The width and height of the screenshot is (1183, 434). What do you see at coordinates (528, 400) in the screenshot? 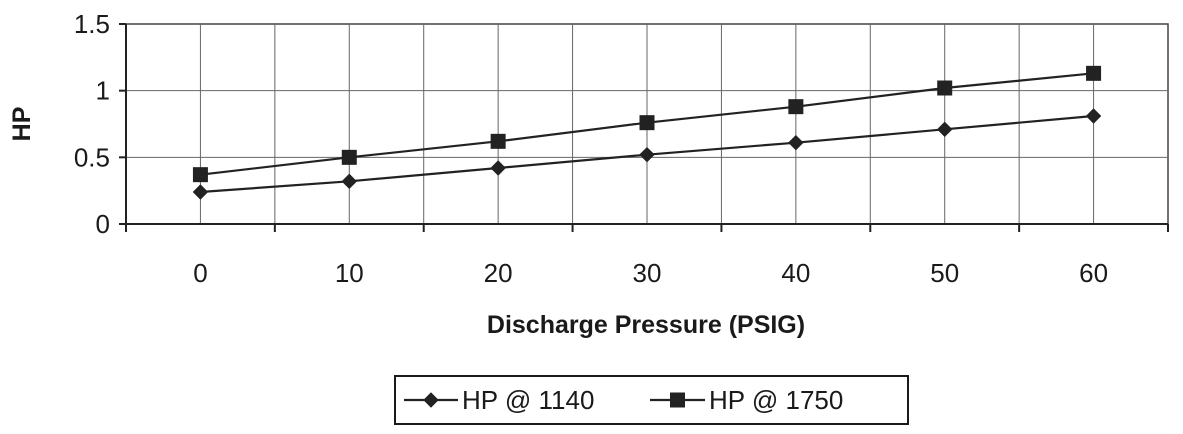
I see `legend-label-hp-1140: HP @ 1140` at bounding box center [528, 400].